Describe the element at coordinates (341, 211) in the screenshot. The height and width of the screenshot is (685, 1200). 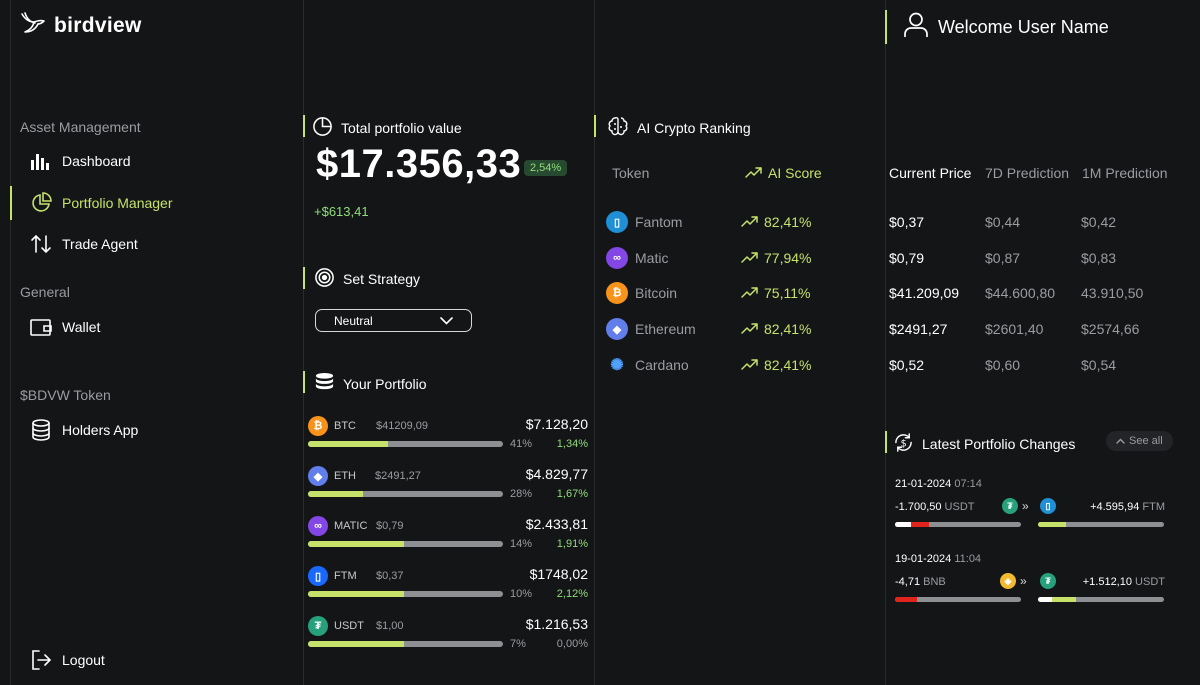
I see `portfolio-change-amount: +$613,41` at that location.